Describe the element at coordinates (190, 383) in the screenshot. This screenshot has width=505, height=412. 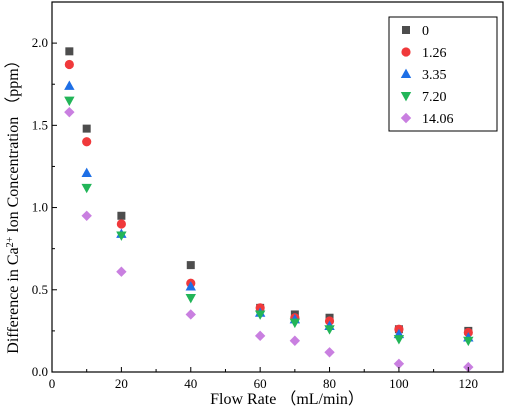
I see `x-tick-label: 40` at that location.